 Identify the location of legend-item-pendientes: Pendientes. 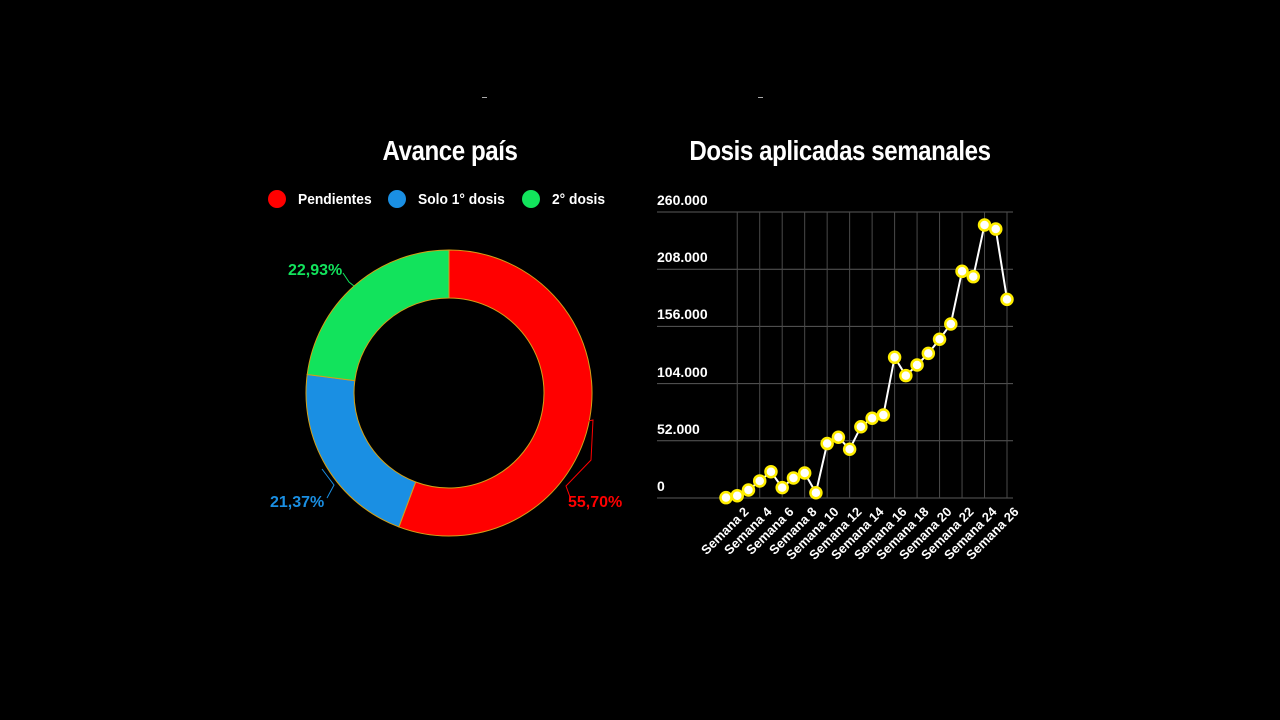
(323, 199).